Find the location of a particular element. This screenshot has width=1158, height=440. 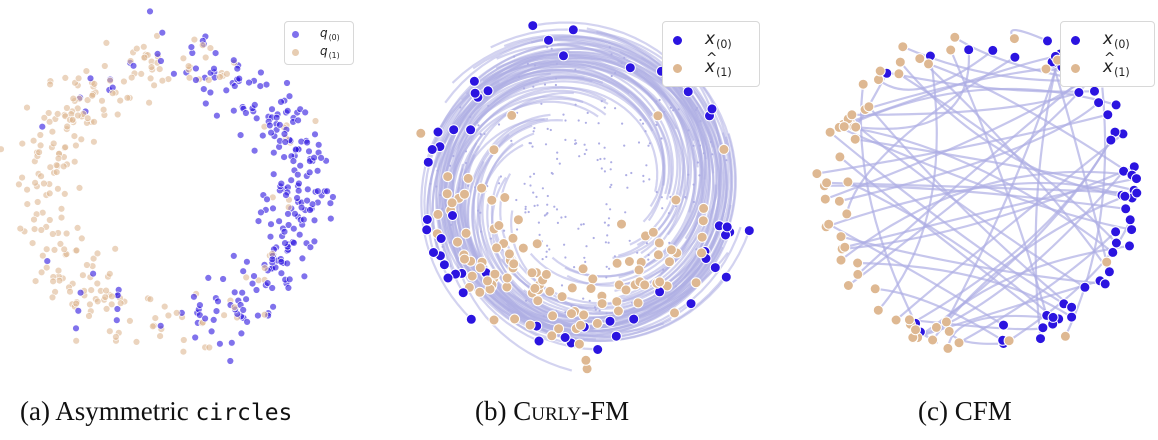

legend-item-x1hat: x(1) is located at coordinates (1107, 66).